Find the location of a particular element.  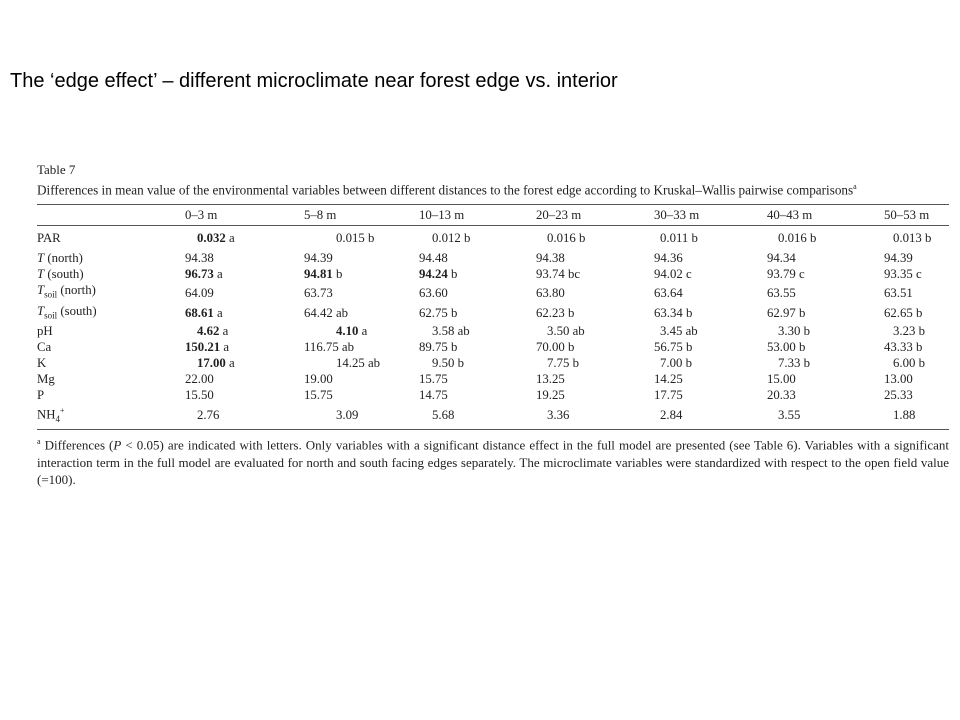

significance-letter: c is located at coordinates (919, 274).